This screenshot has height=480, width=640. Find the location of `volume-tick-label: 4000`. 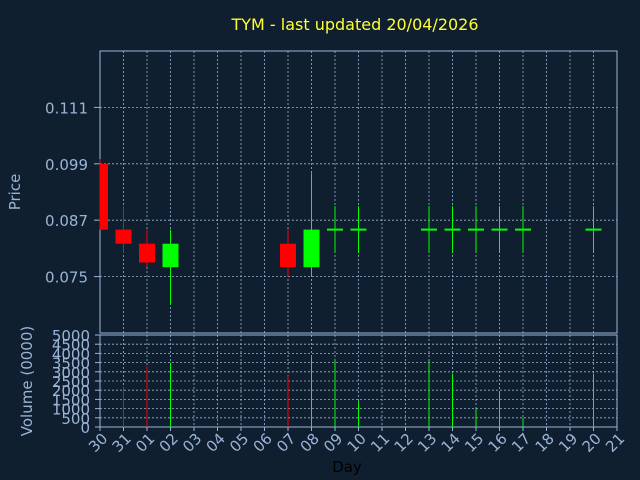

volume-tick-label: 4000 is located at coordinates (71, 354).